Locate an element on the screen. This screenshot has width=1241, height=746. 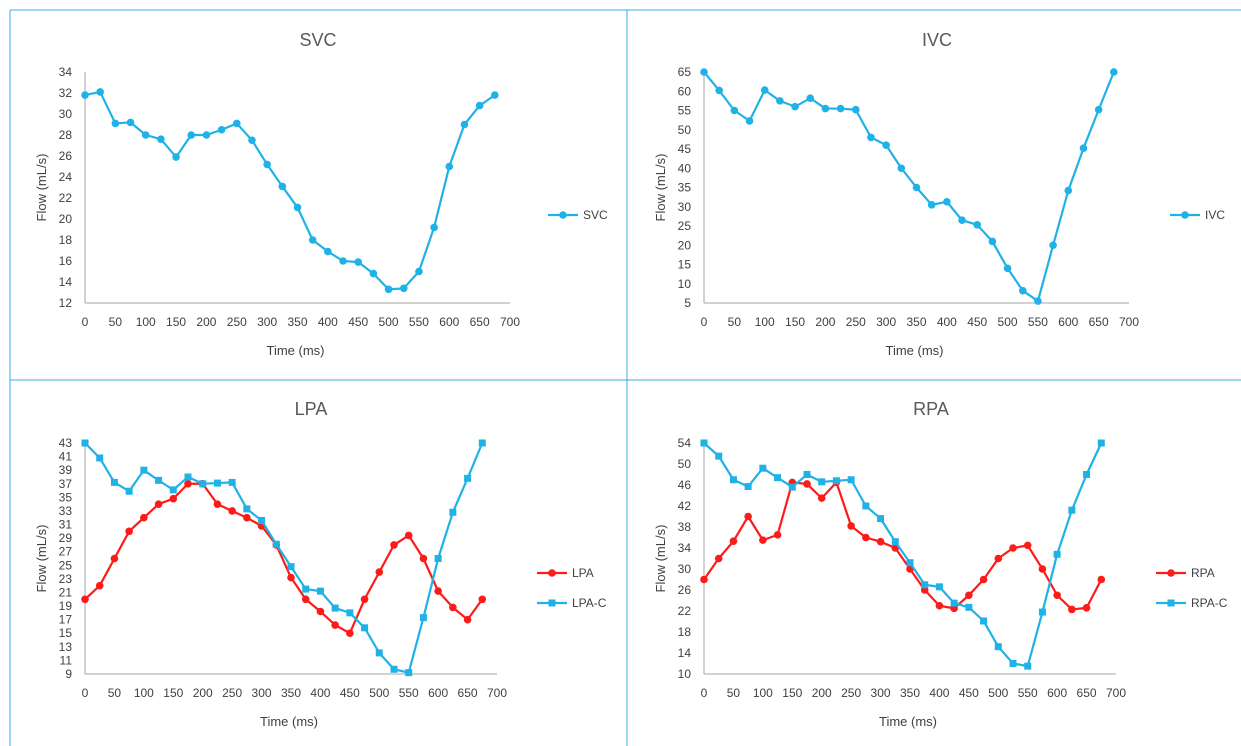
legend-label: LPA is located at coordinates (583, 573).